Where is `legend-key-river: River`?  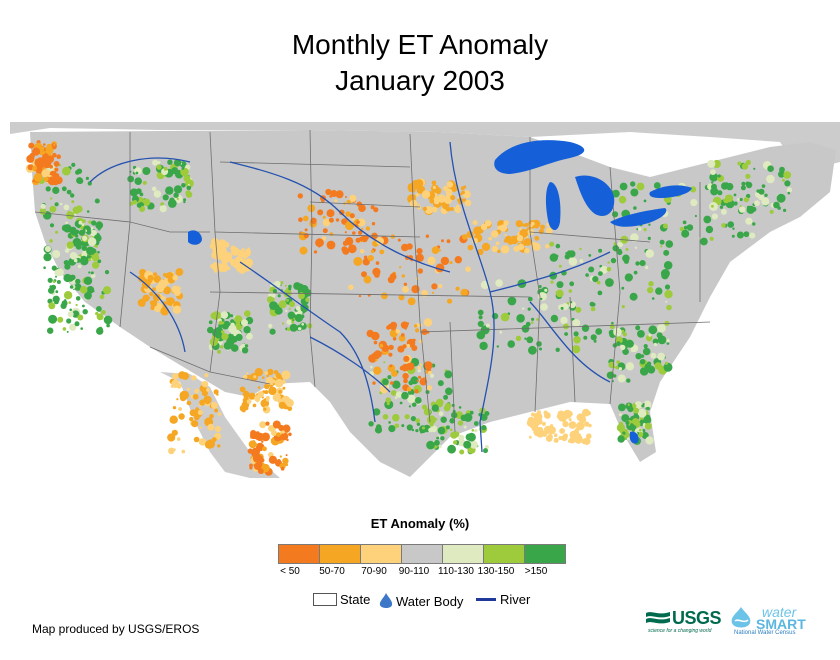
legend-key-river: River is located at coordinates (503, 599).